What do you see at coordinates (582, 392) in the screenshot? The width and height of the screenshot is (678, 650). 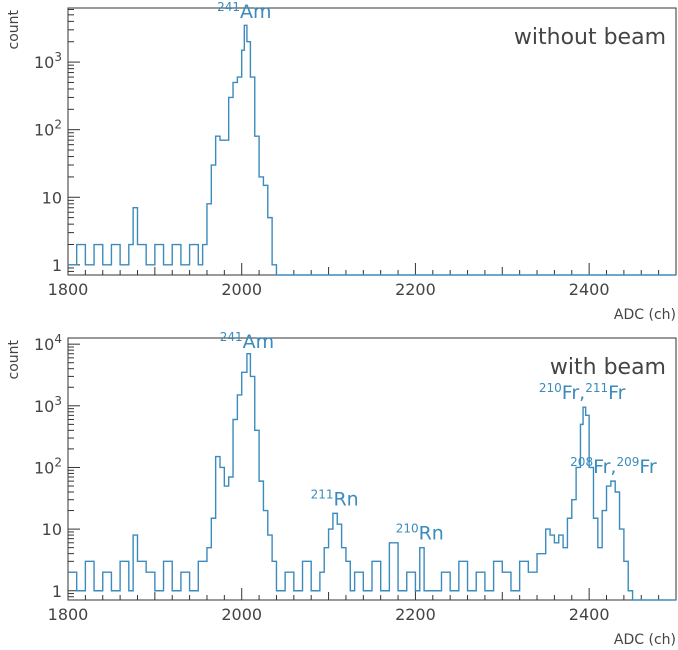 I see `peak-label: 210Fr,211Fr` at bounding box center [582, 392].